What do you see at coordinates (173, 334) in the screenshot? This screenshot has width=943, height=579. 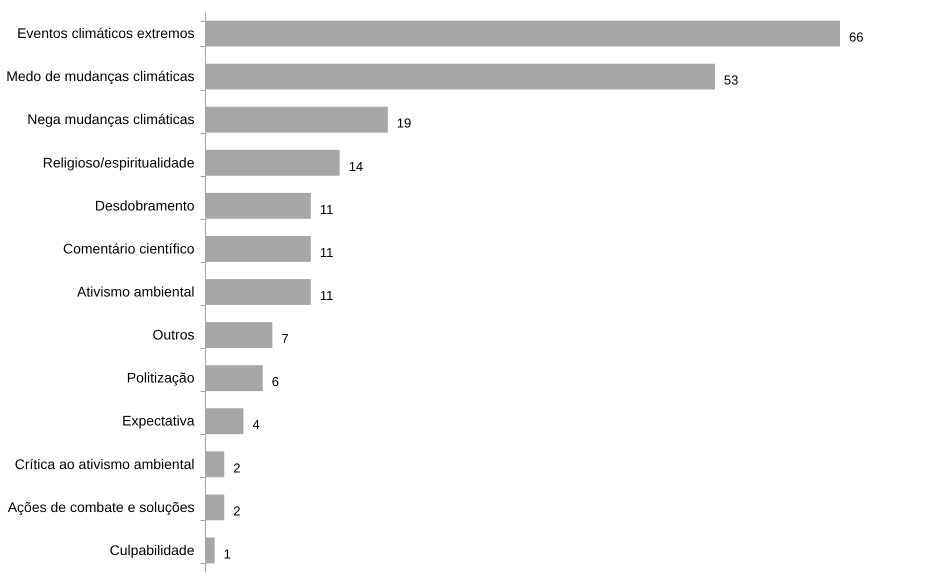 I see `y-tick-label: Outros` at bounding box center [173, 334].